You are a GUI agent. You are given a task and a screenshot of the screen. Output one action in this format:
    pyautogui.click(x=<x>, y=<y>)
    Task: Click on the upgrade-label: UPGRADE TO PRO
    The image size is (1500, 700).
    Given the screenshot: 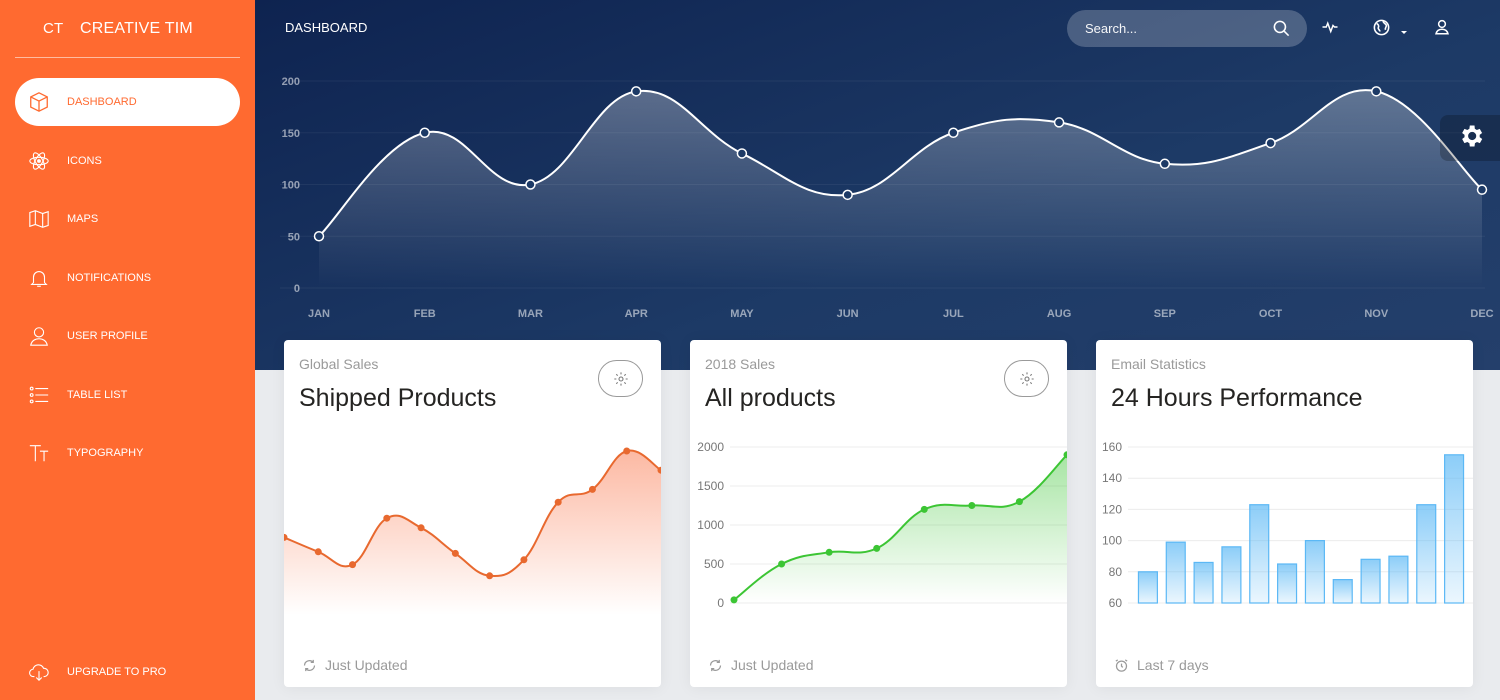 What is the action you would take?
    pyautogui.click(x=117, y=671)
    